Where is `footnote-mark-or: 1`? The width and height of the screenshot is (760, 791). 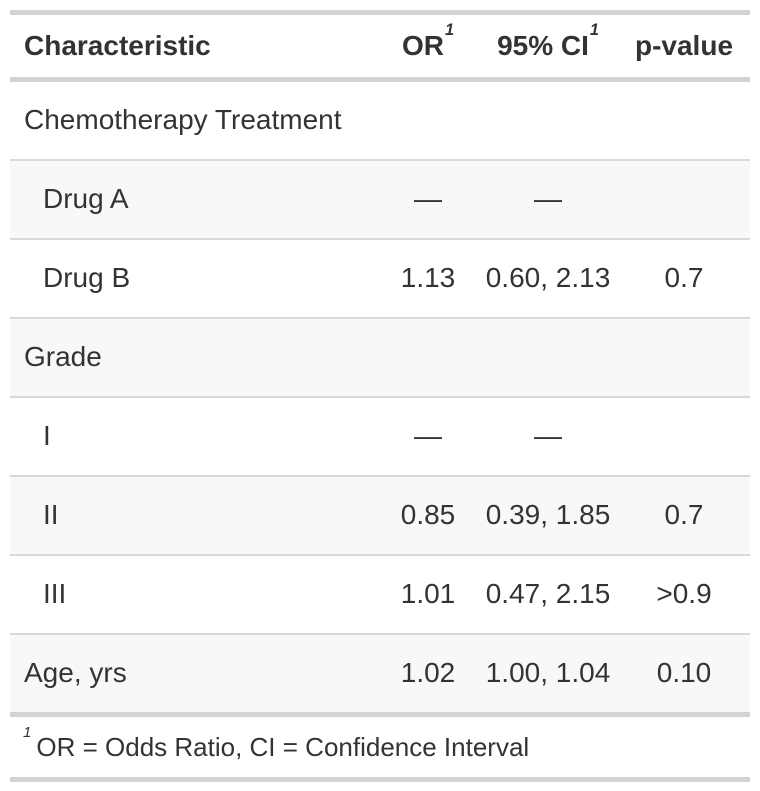
footnote-mark-or: 1 is located at coordinates (449, 29).